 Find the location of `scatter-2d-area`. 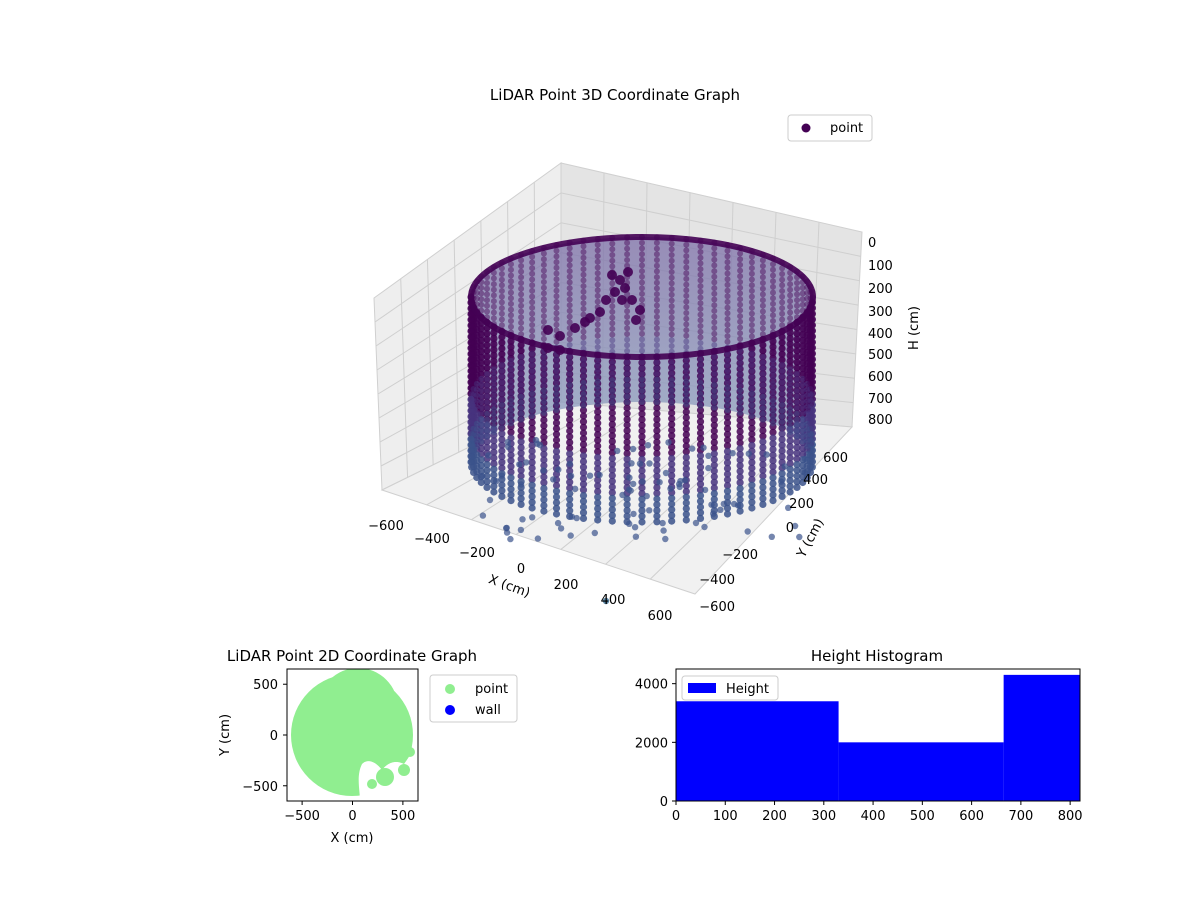

scatter-2d-area is located at coordinates (354, 735).